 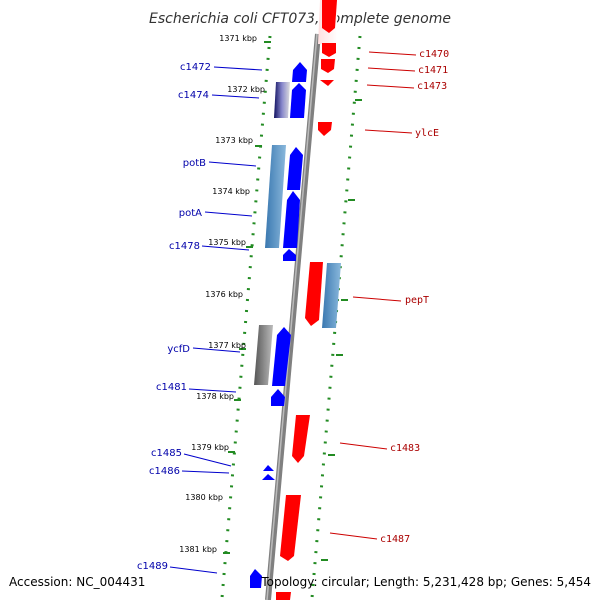 I want to click on gene-c1471, so click(x=328, y=66).